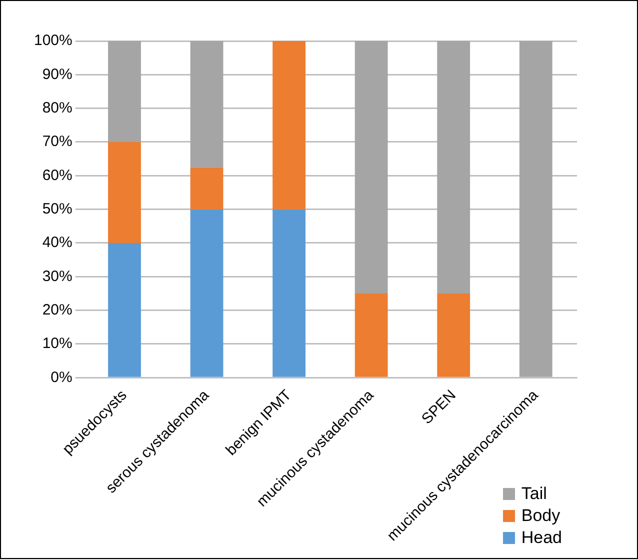 The width and height of the screenshot is (638, 559). I want to click on legend-label: Body, so click(540, 516).